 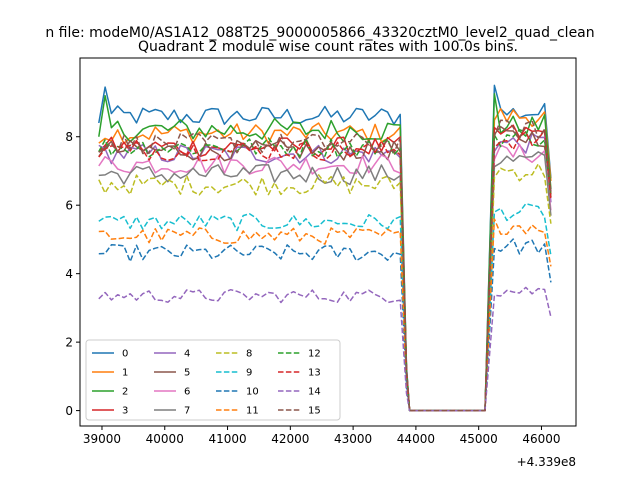 What do you see at coordinates (69, 343) in the screenshot?
I see `y-tick-label: 2` at bounding box center [69, 343].